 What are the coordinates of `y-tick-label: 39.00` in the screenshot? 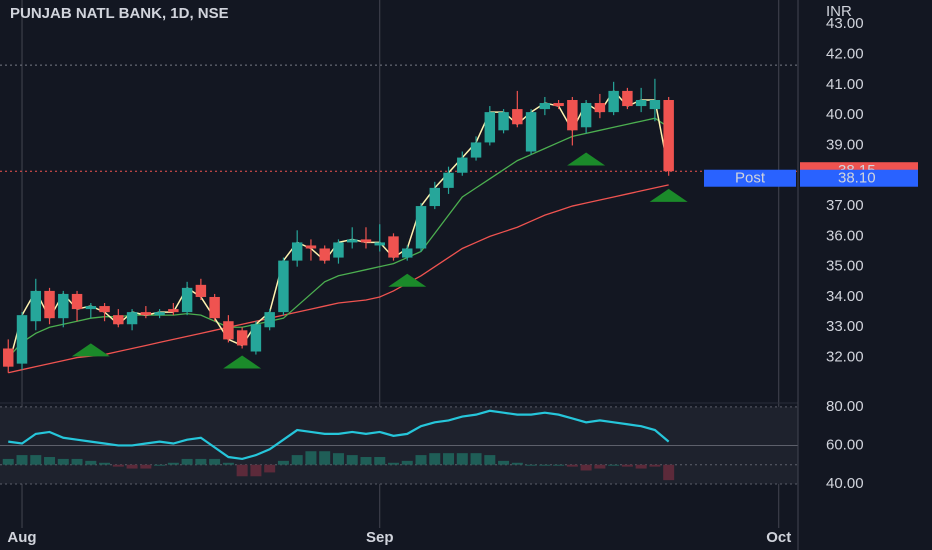 It's located at (845, 144).